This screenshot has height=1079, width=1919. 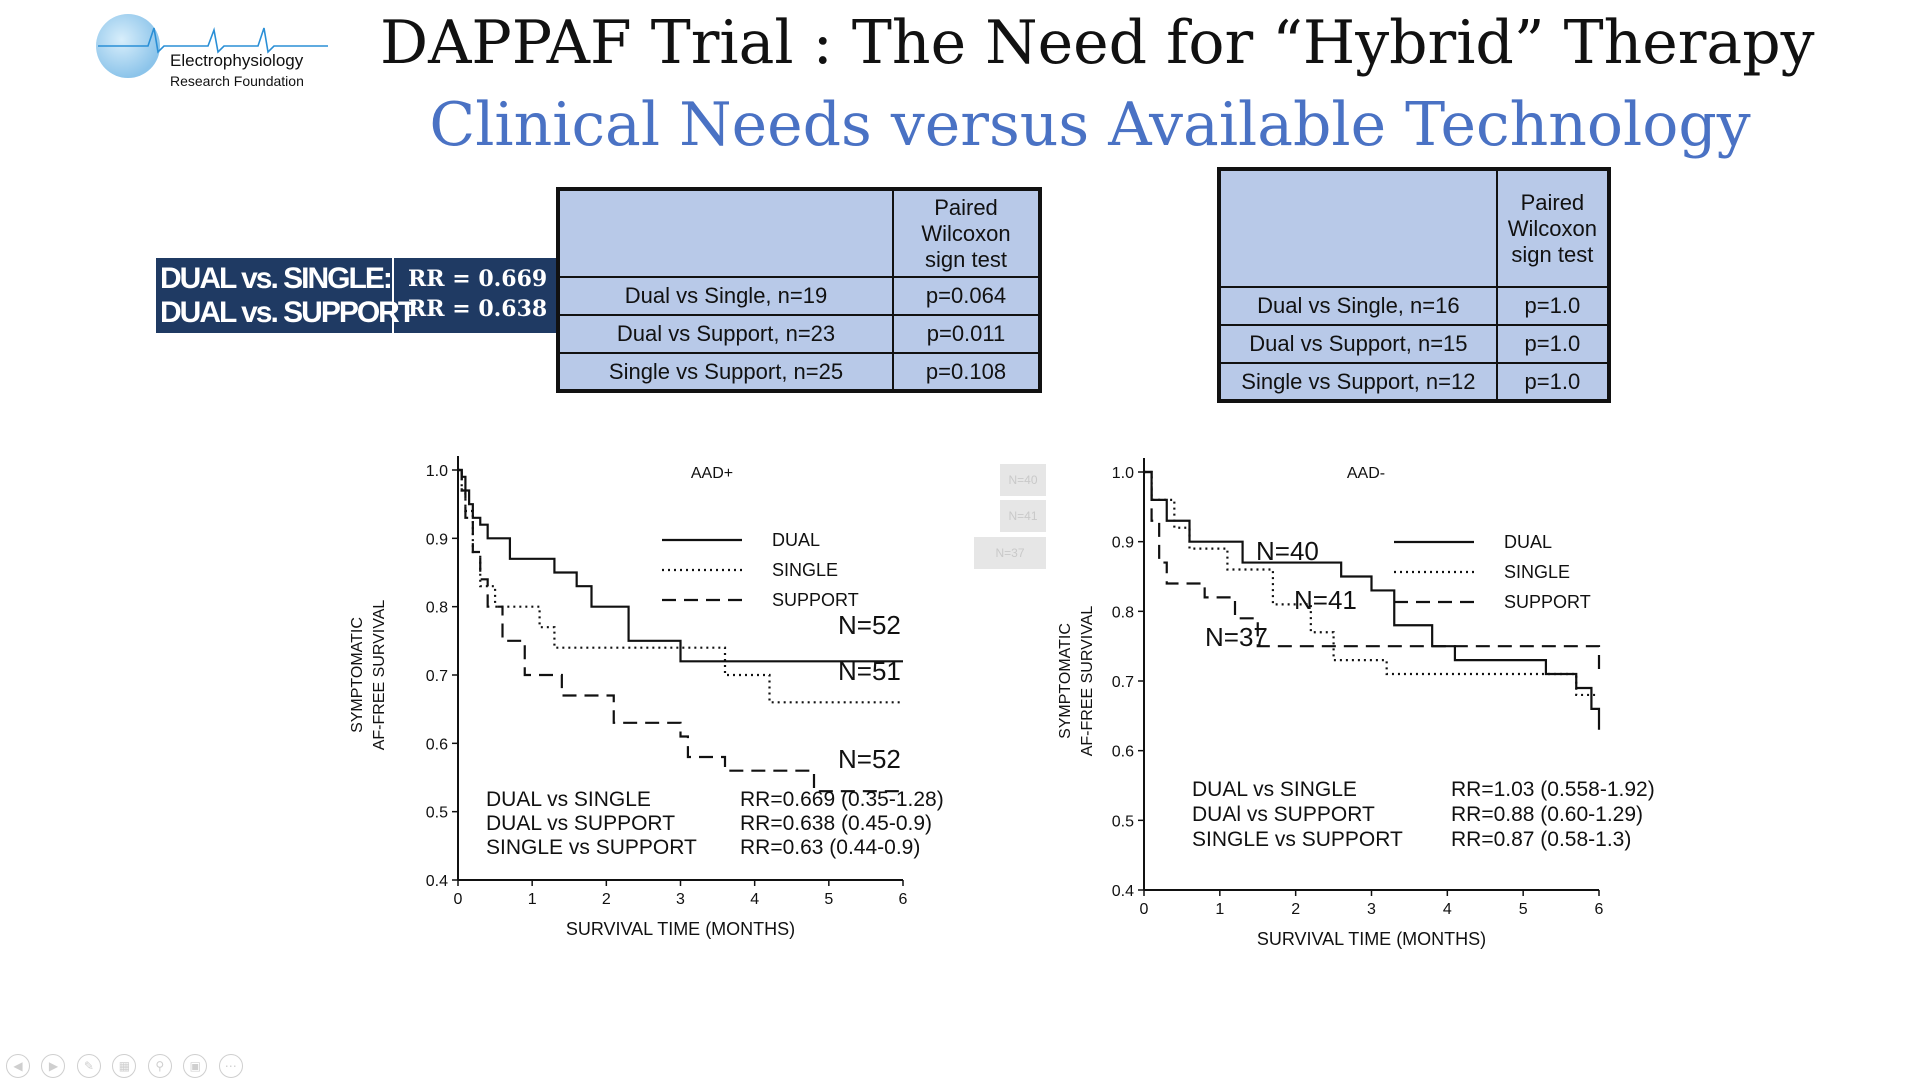 What do you see at coordinates (1023, 516) in the screenshot?
I see `faded-label: N=41` at bounding box center [1023, 516].